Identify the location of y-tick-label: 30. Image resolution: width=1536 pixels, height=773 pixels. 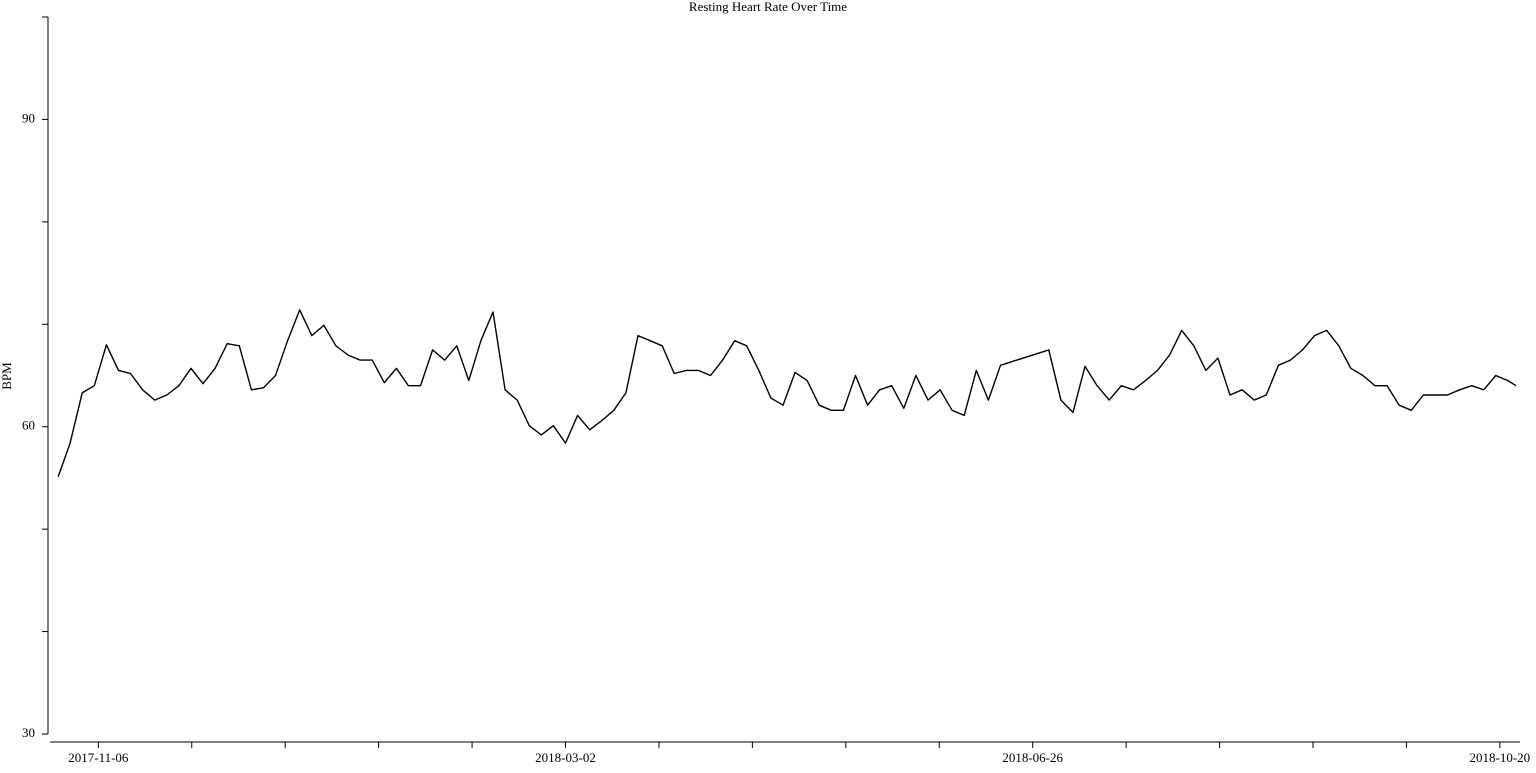
(28, 732).